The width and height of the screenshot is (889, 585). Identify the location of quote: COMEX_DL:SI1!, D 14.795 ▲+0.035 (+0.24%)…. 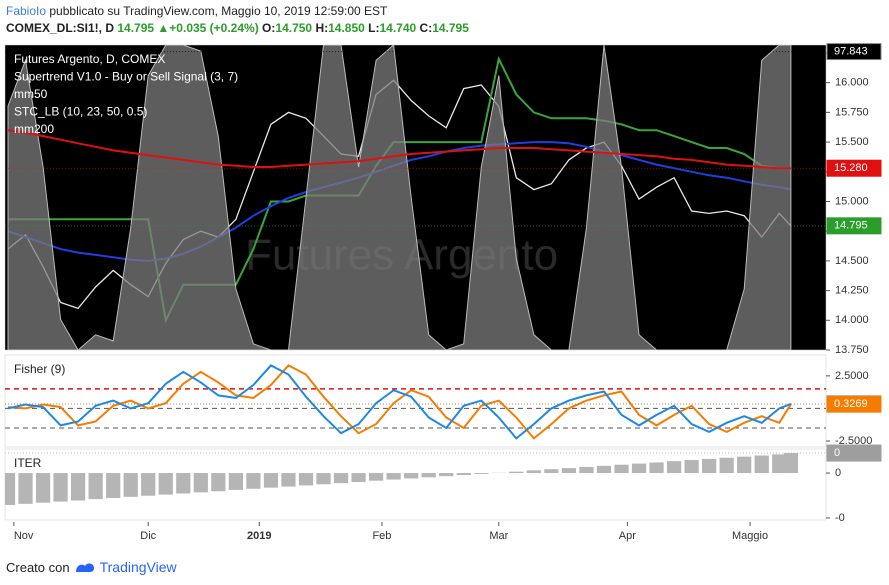
(237, 28).